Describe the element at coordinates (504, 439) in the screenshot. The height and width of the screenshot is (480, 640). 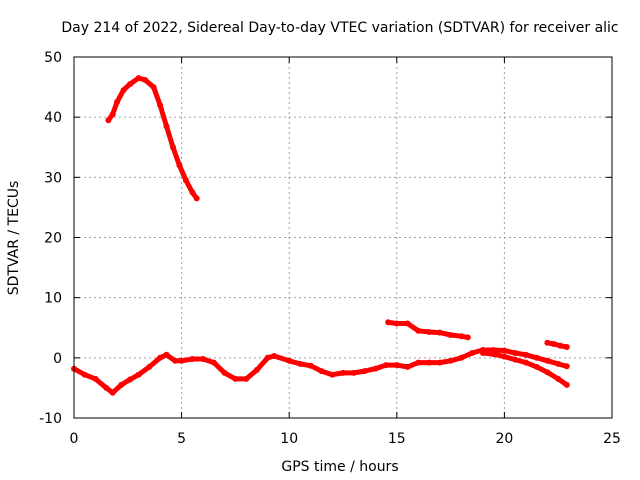
I see `x-tick-label: 20` at that location.